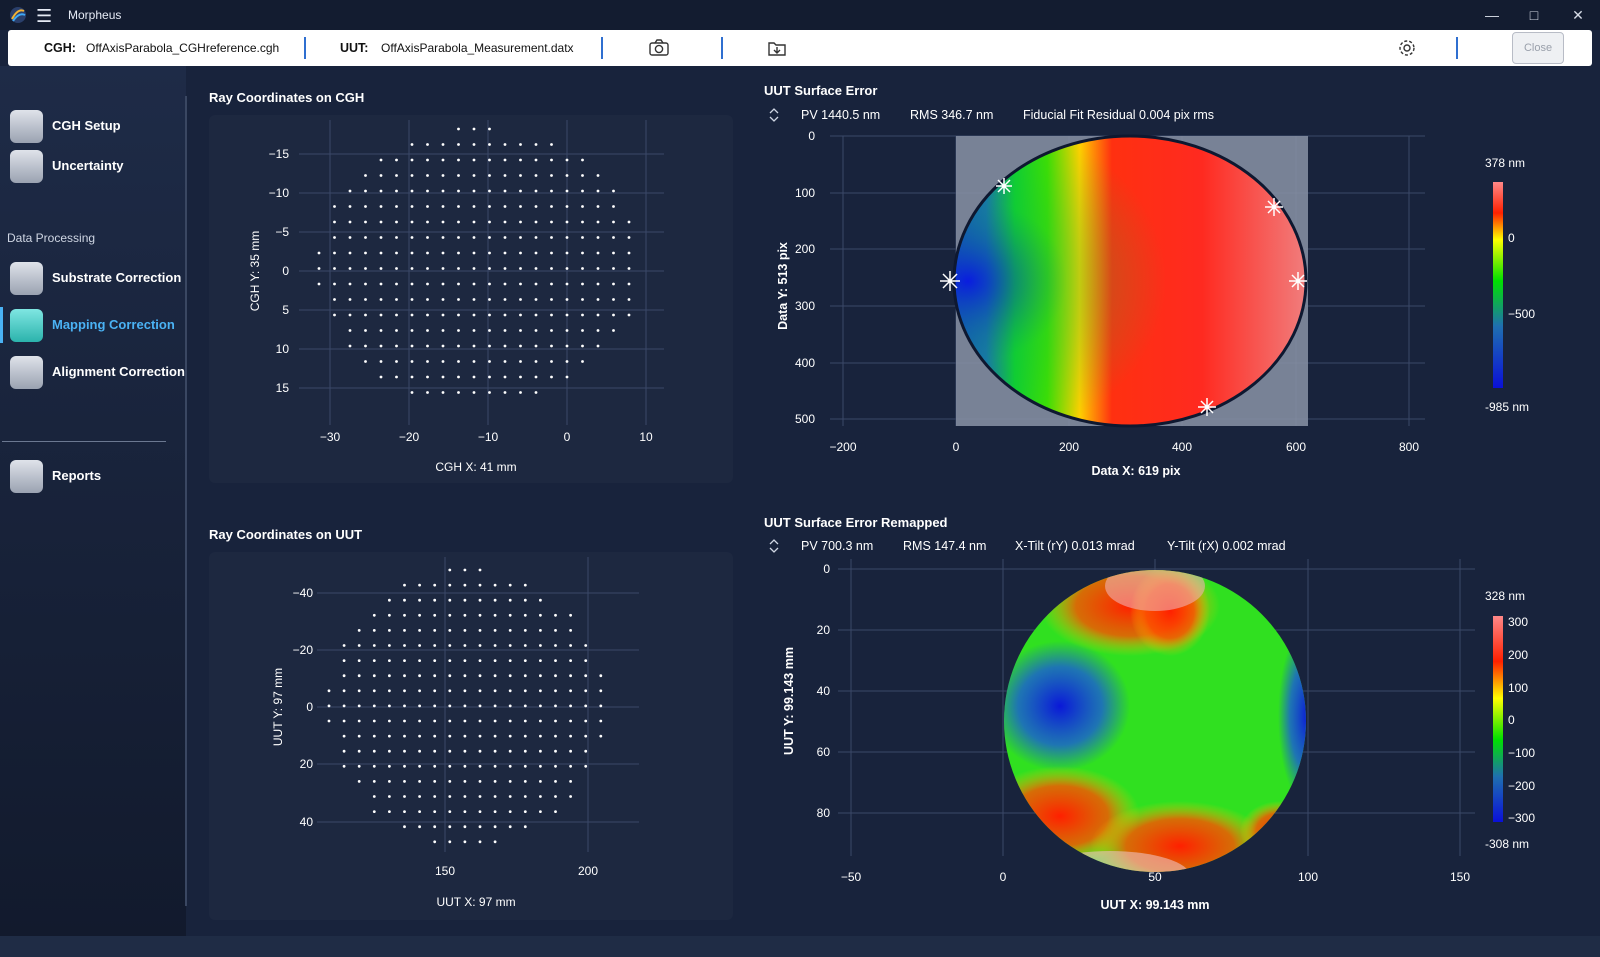 This screenshot has width=1600, height=957. I want to click on gear-icon, so click(1407, 48).